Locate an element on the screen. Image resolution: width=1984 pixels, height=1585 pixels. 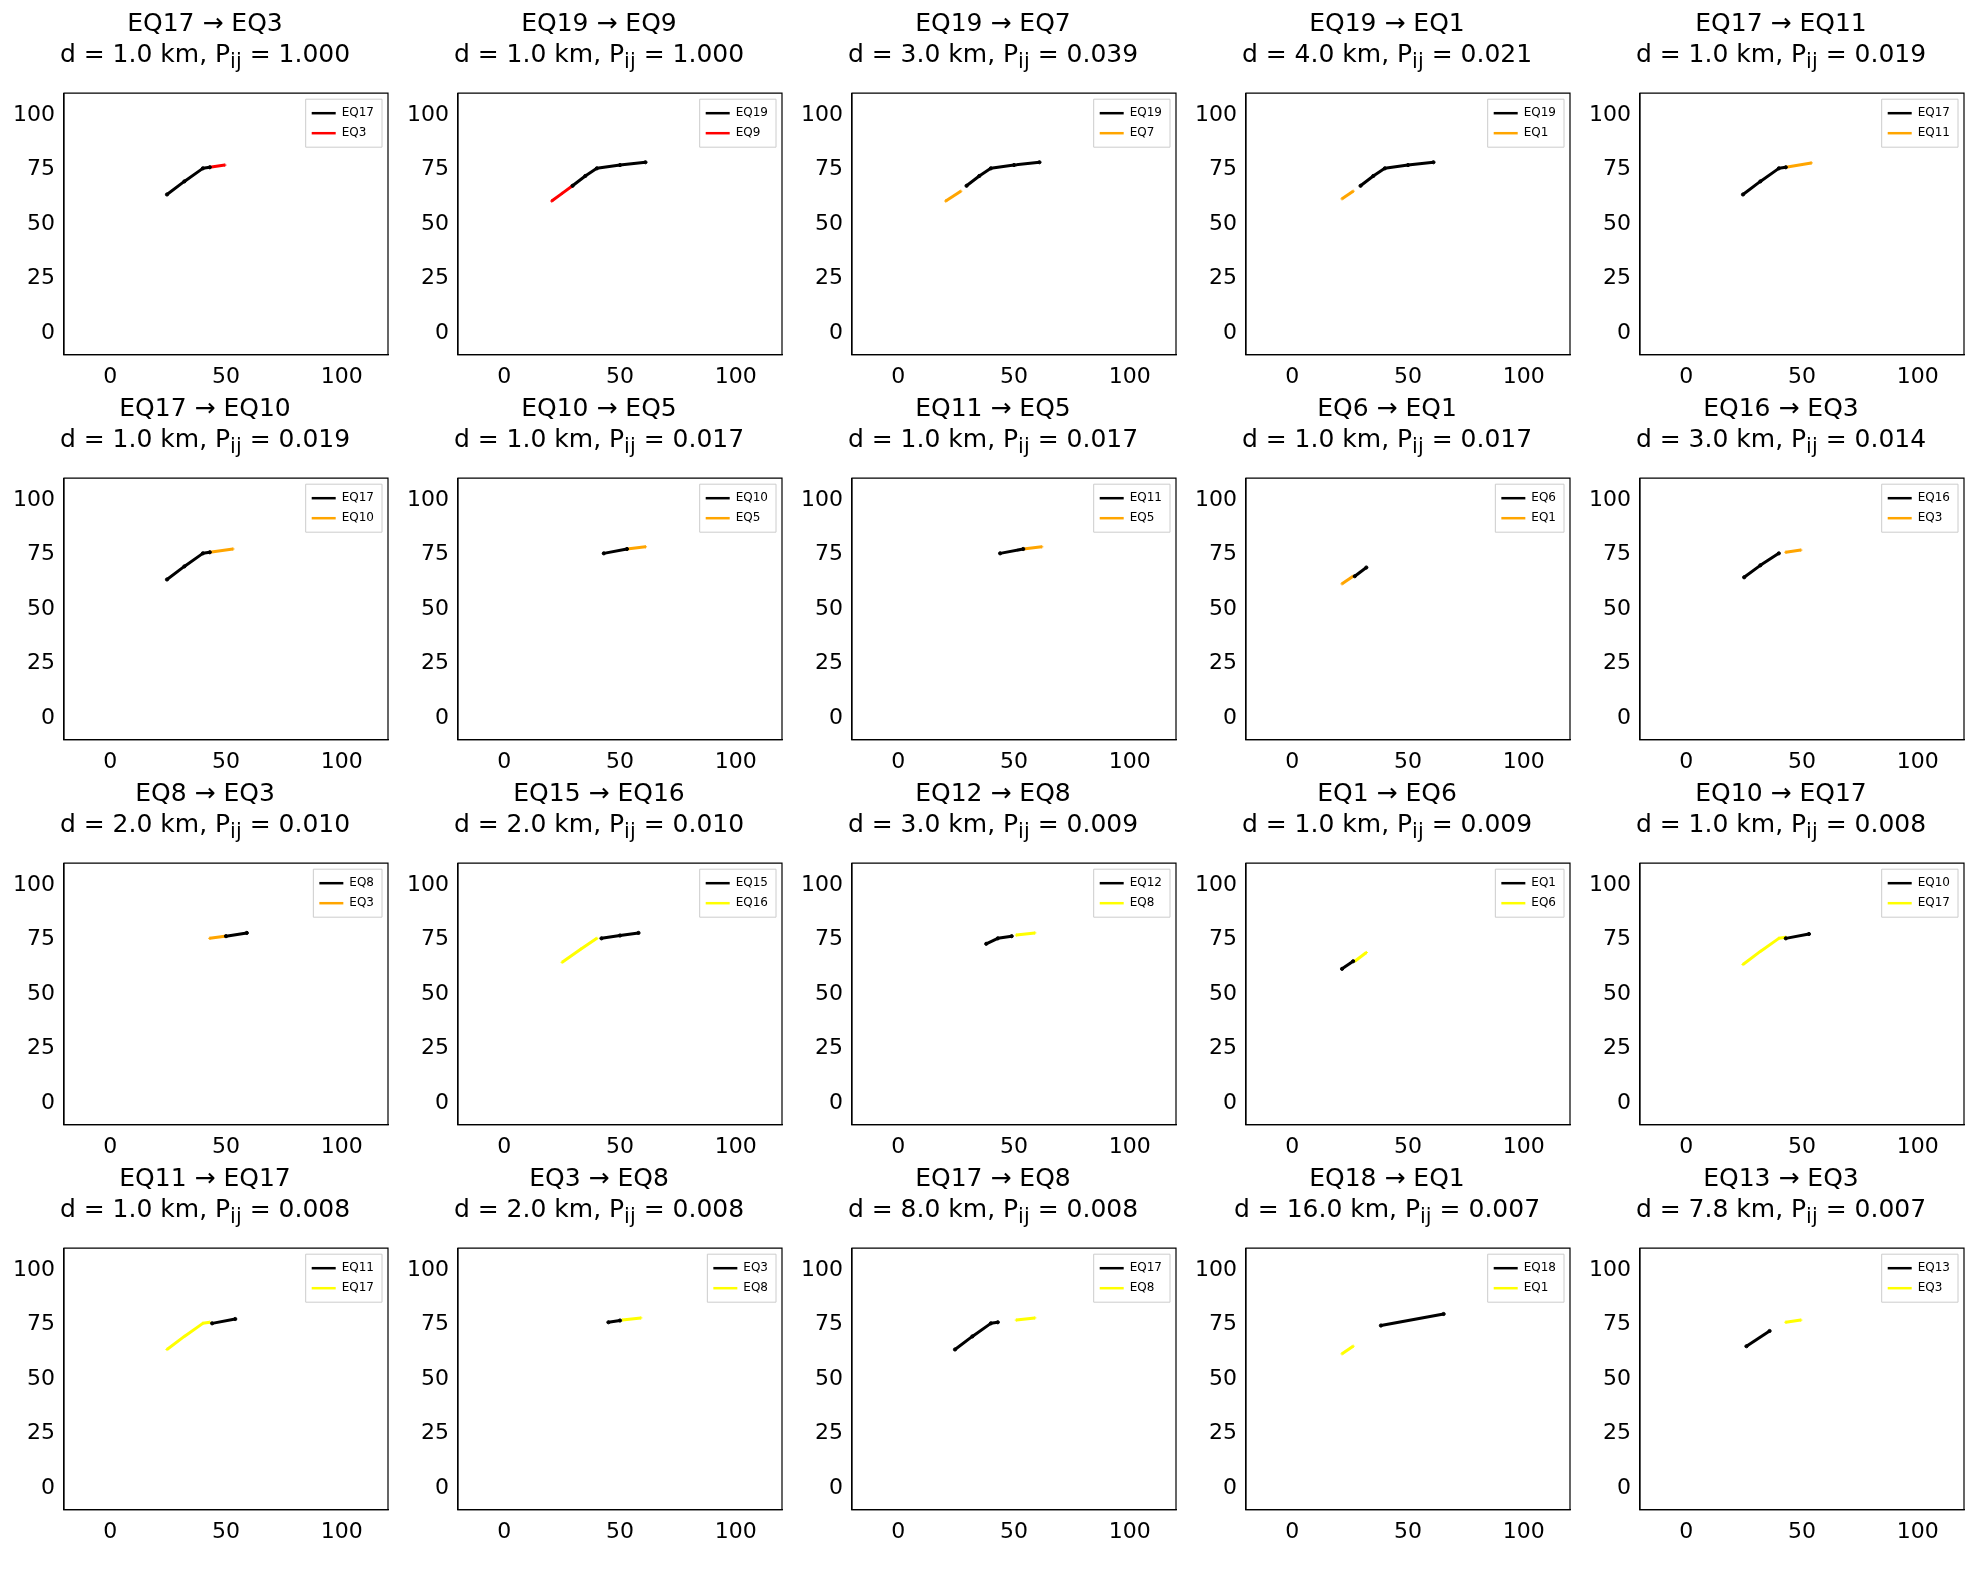
legend-label: EQ15 is located at coordinates (751, 882).